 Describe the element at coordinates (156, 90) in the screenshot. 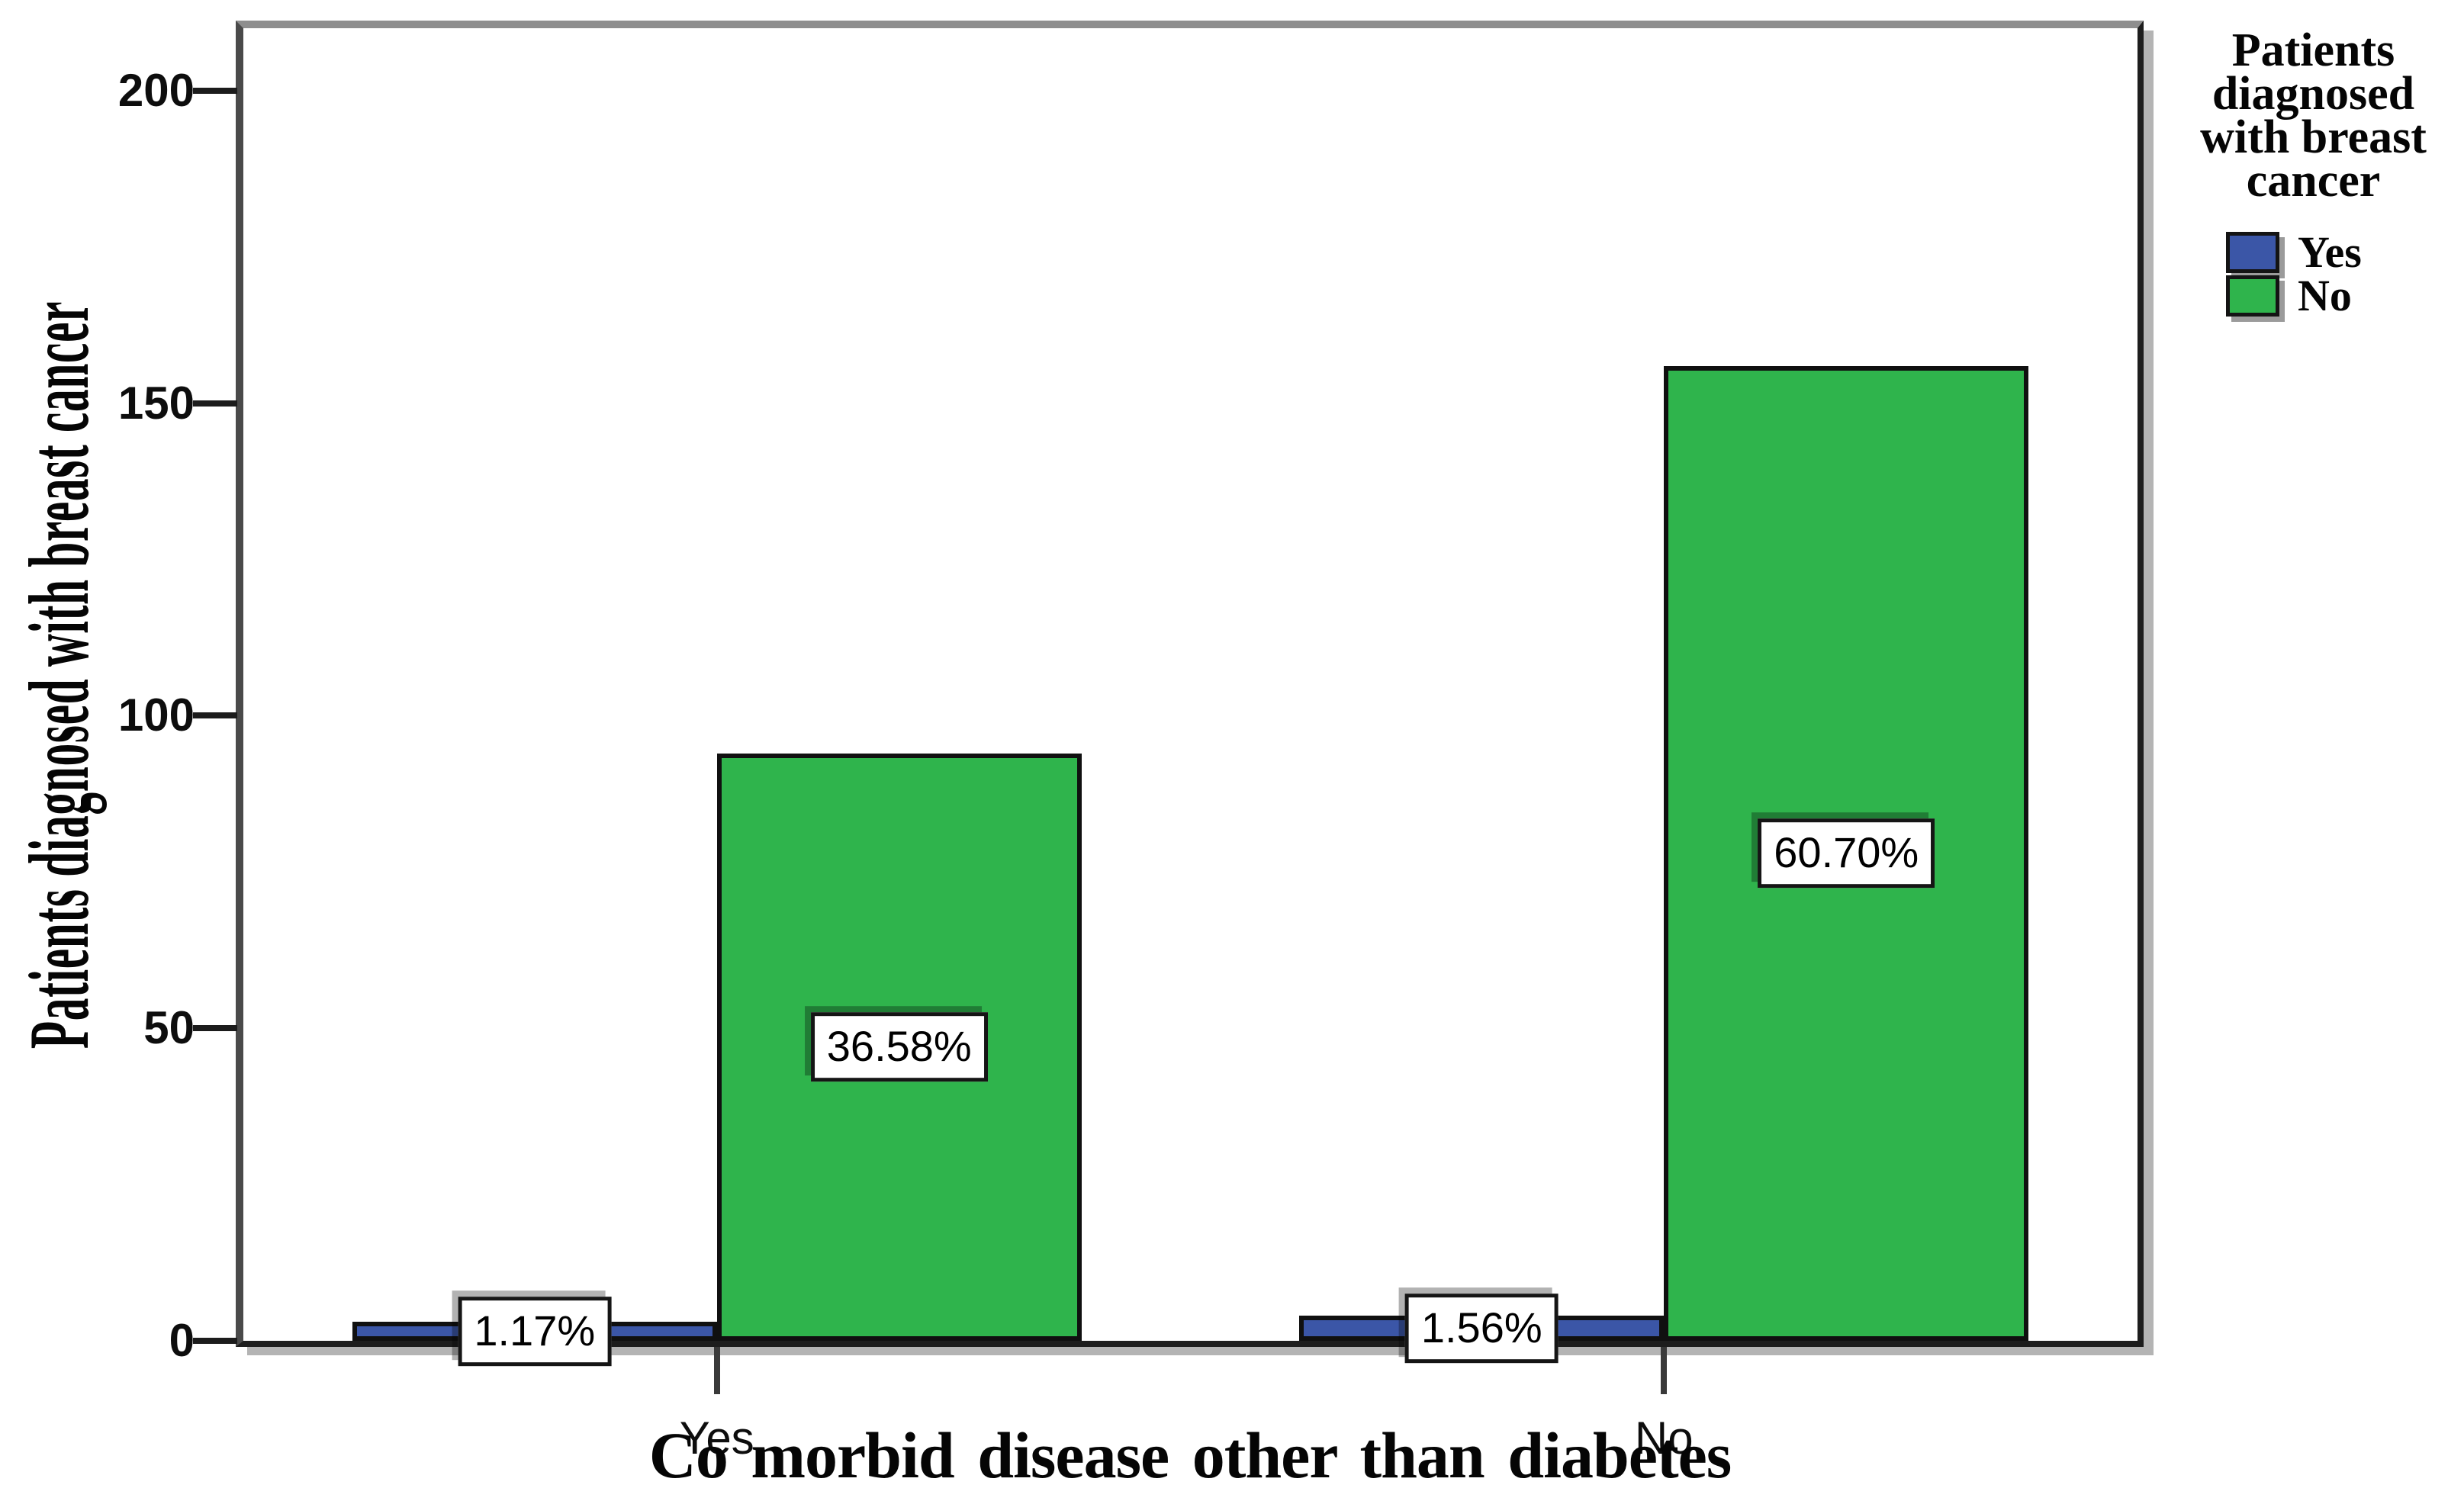

I see `y-tick-label: 200` at that location.